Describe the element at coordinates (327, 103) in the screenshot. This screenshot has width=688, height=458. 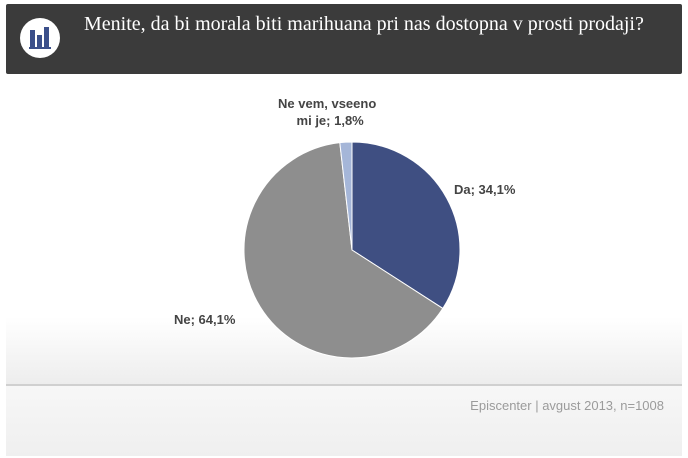
I see `slice-label-nevem-line1: Ne vem, vseeno` at that location.